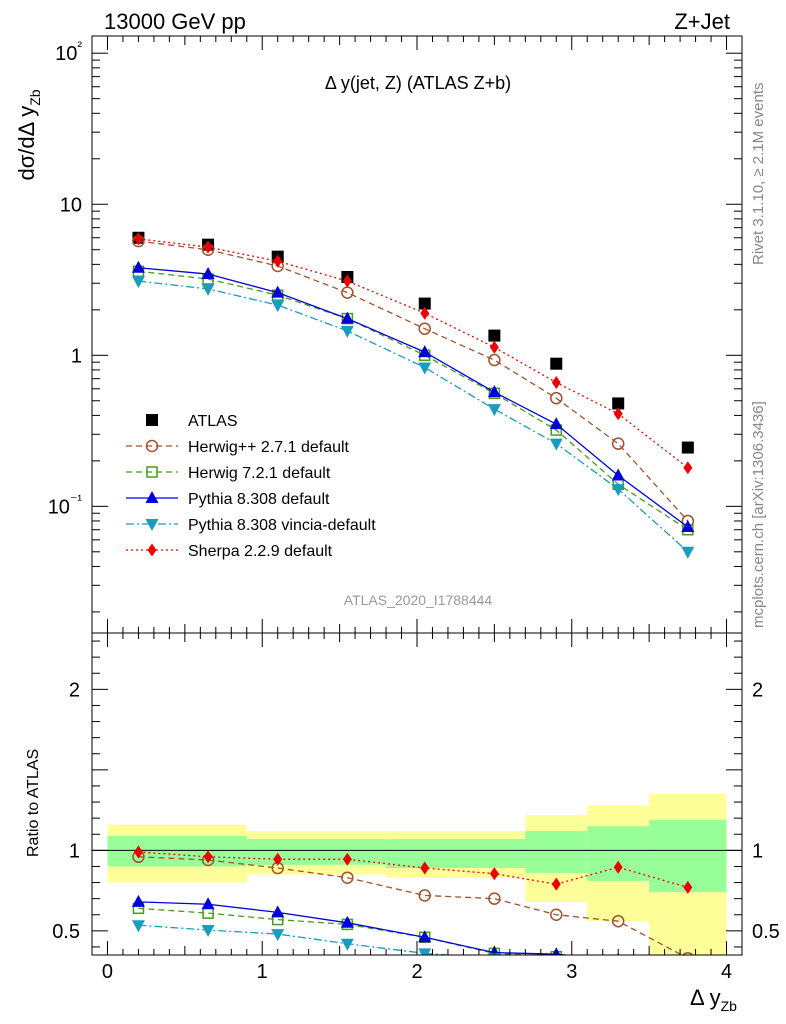 Image resolution: width=786 pixels, height=1024 pixels. What do you see at coordinates (758, 514) in the screenshot?
I see `mcplots-label: mcplots.cern.ch [arXiv:1306.3436]` at bounding box center [758, 514].